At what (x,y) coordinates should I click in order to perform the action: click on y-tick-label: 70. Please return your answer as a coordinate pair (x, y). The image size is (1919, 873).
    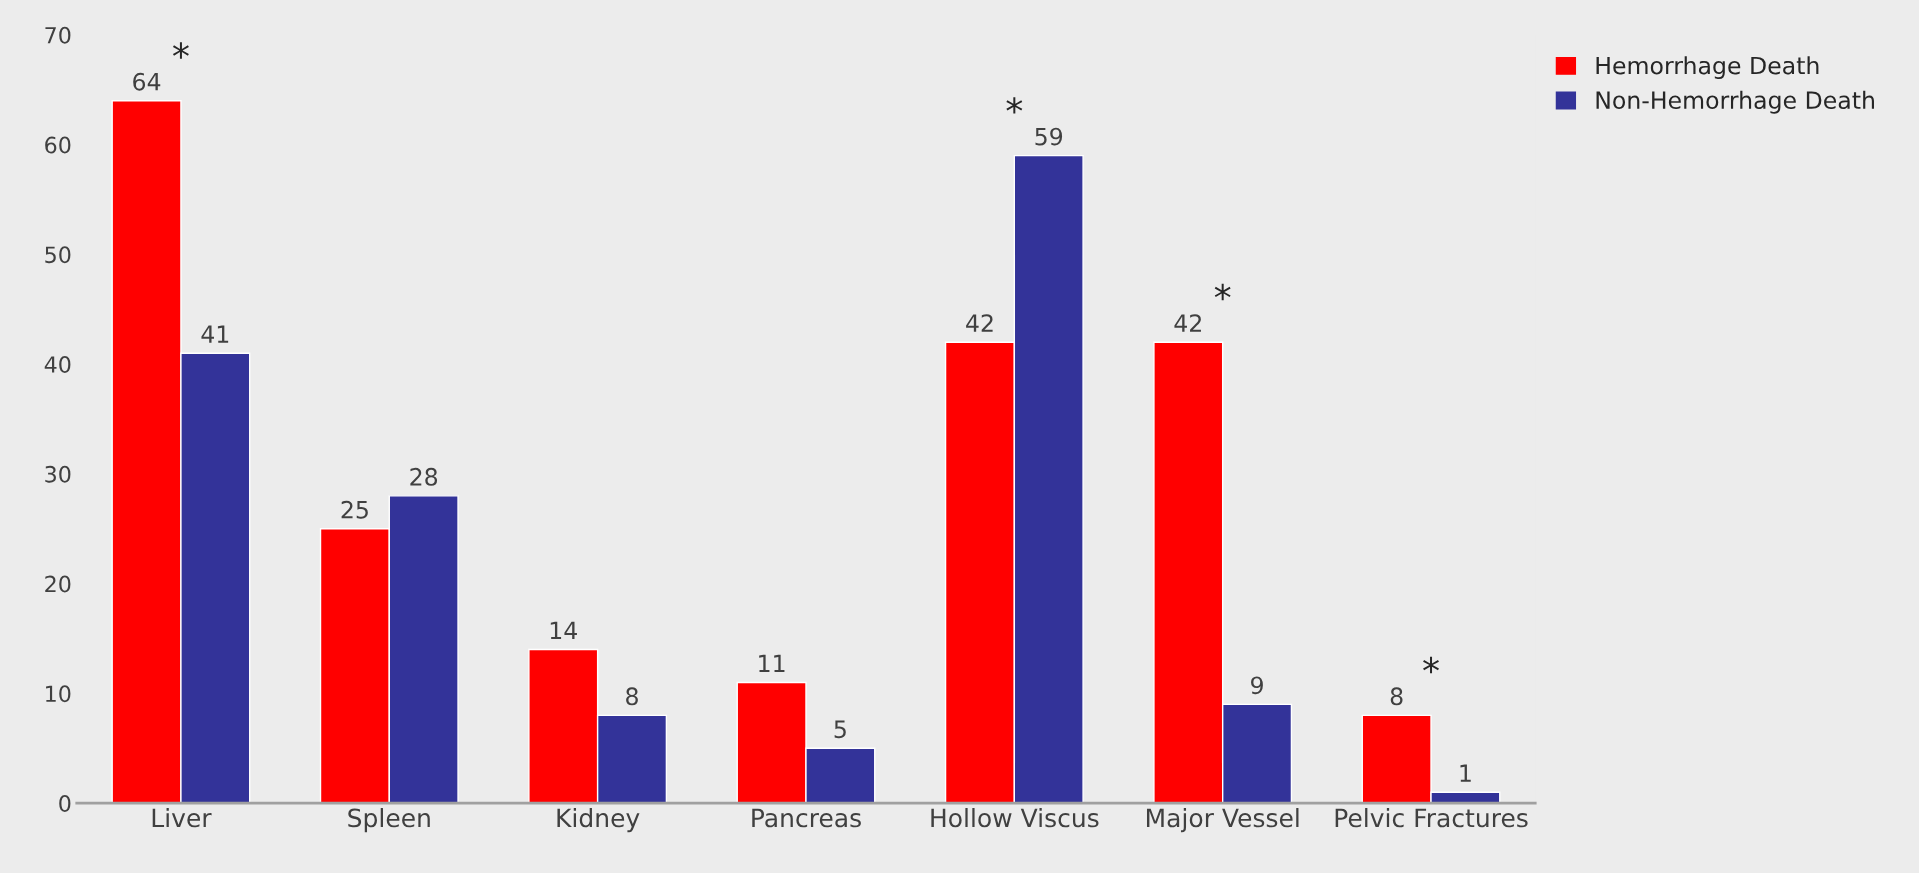
    Looking at the image, I should click on (58, 35).